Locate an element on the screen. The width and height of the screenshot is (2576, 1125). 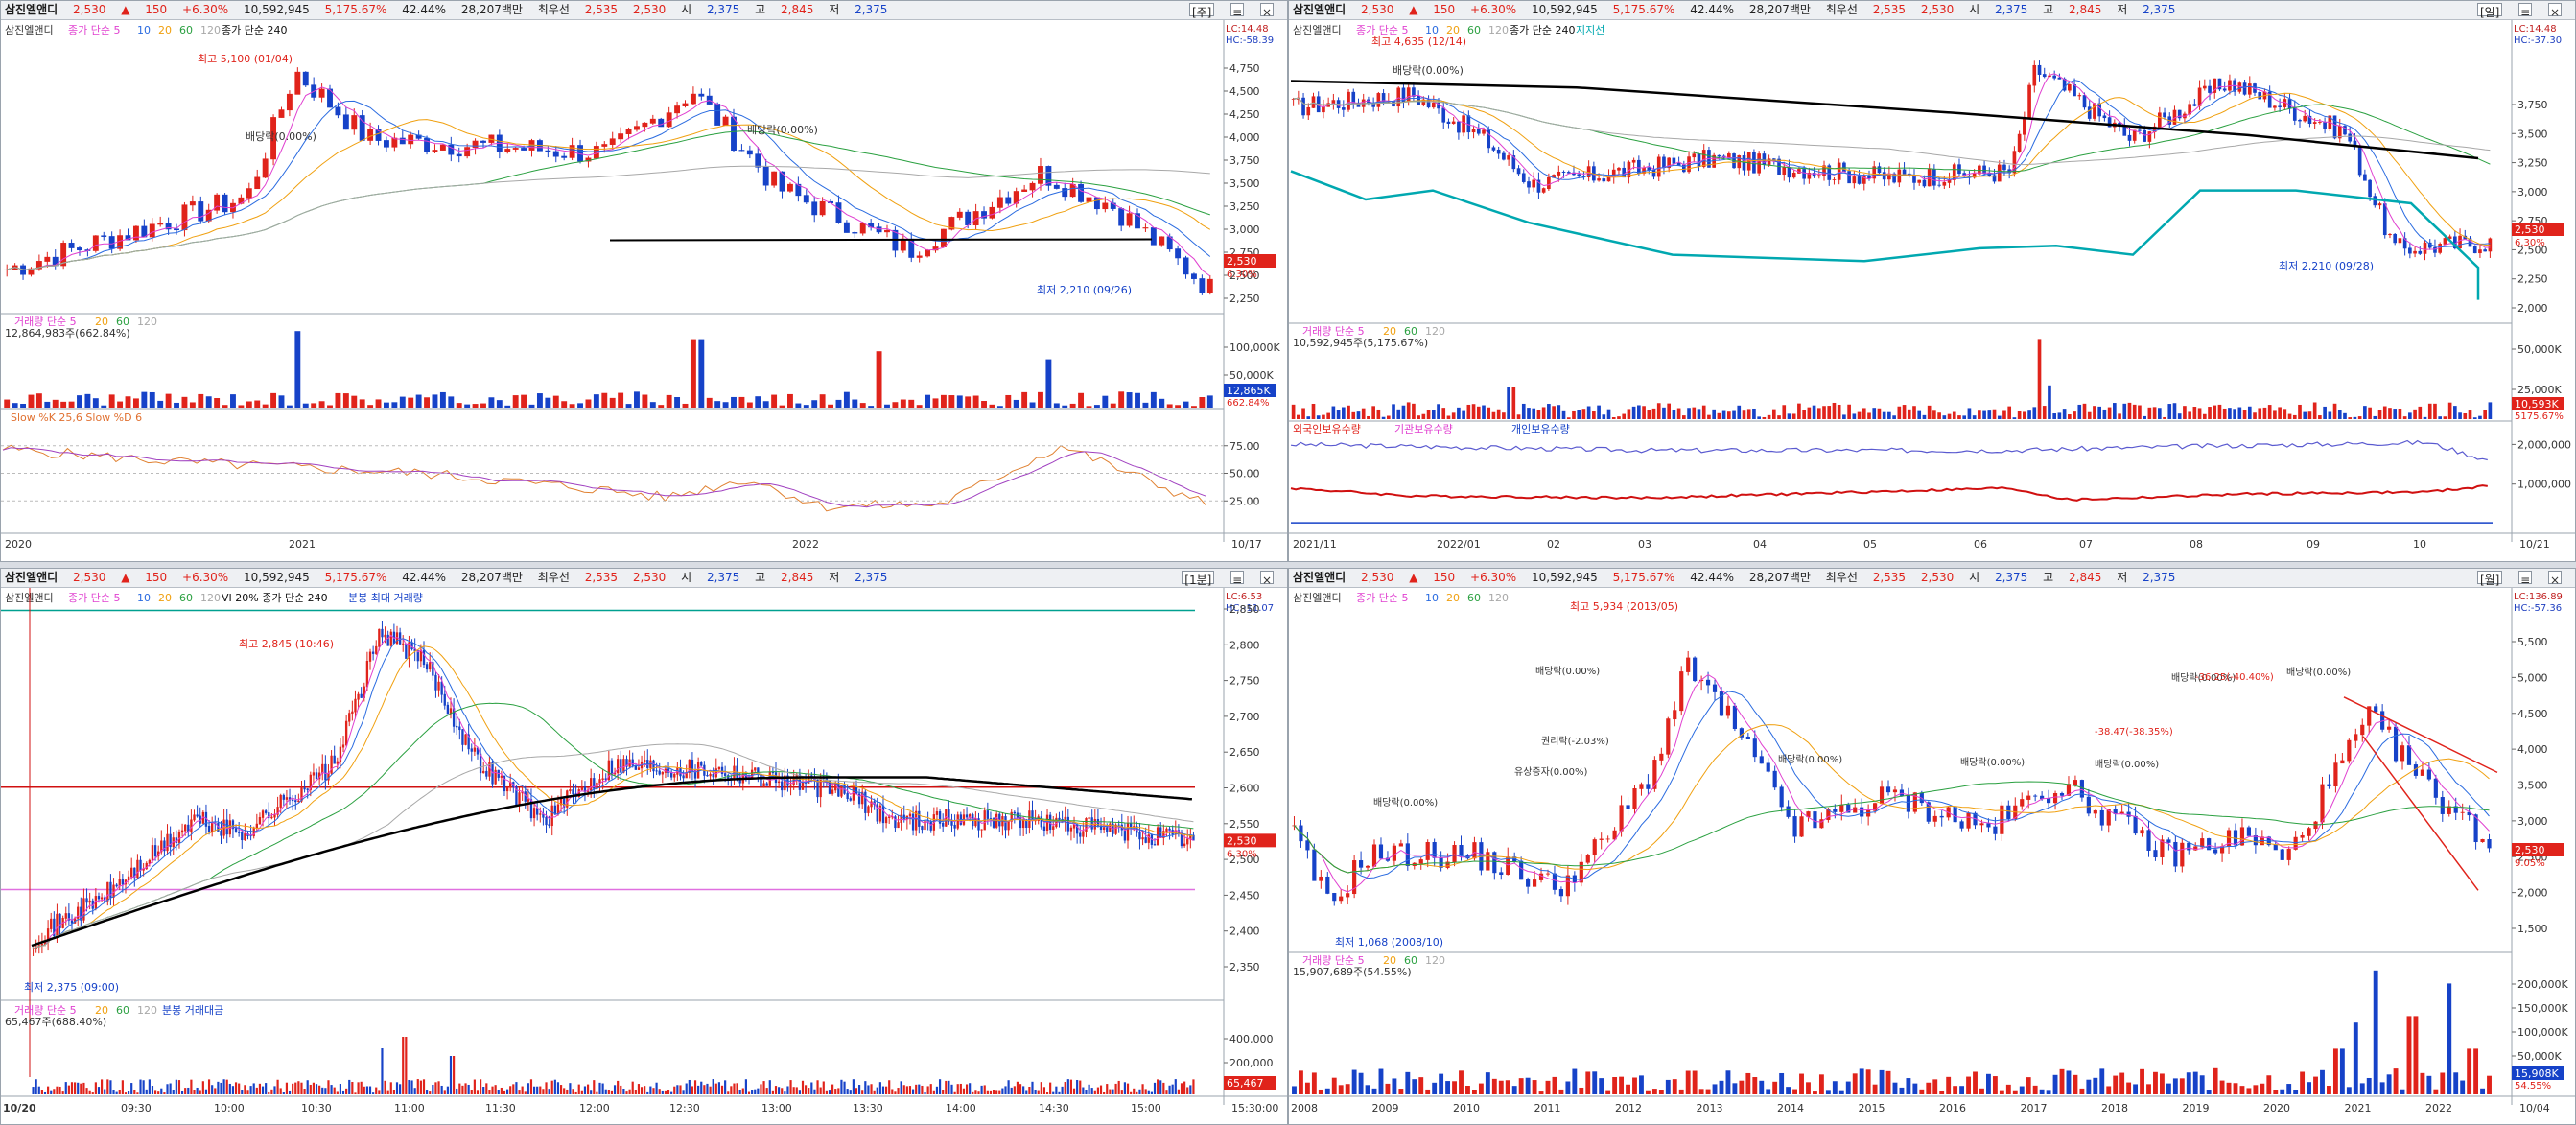
panel-controls: [일] ≡ × is located at coordinates (2524, 11).